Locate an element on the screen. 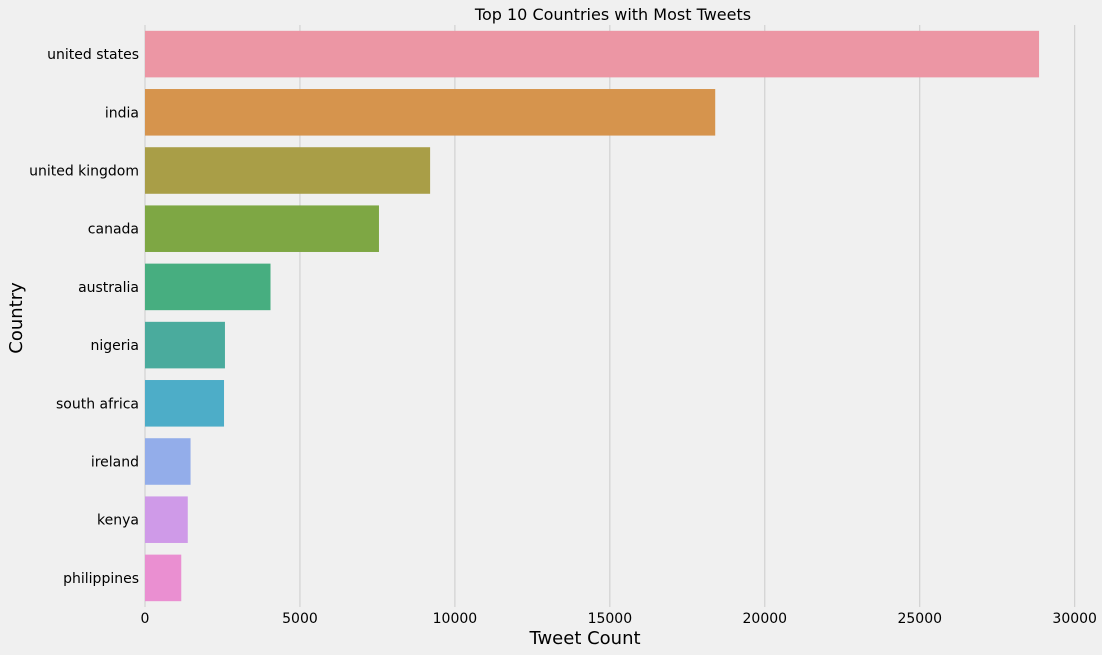 The image size is (1102, 655). bar-united-kingdom is located at coordinates (288, 170).